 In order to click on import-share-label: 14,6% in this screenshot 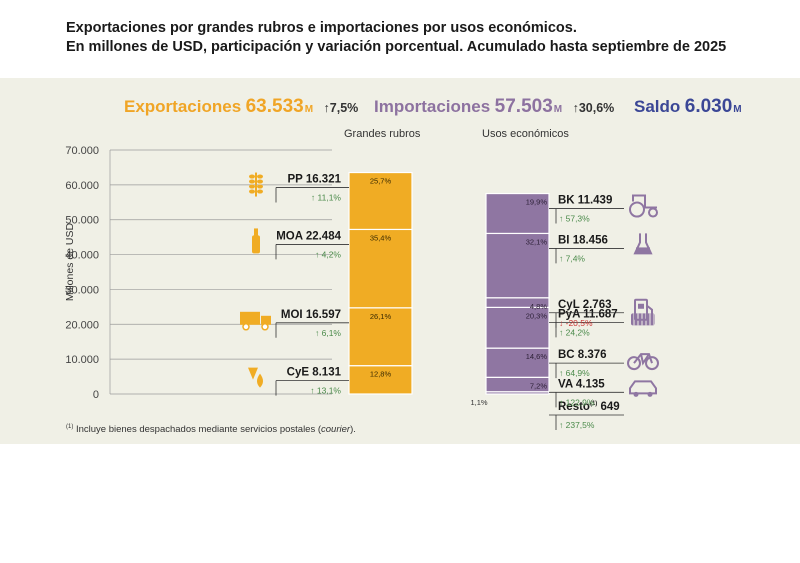, I will do `click(537, 356)`.